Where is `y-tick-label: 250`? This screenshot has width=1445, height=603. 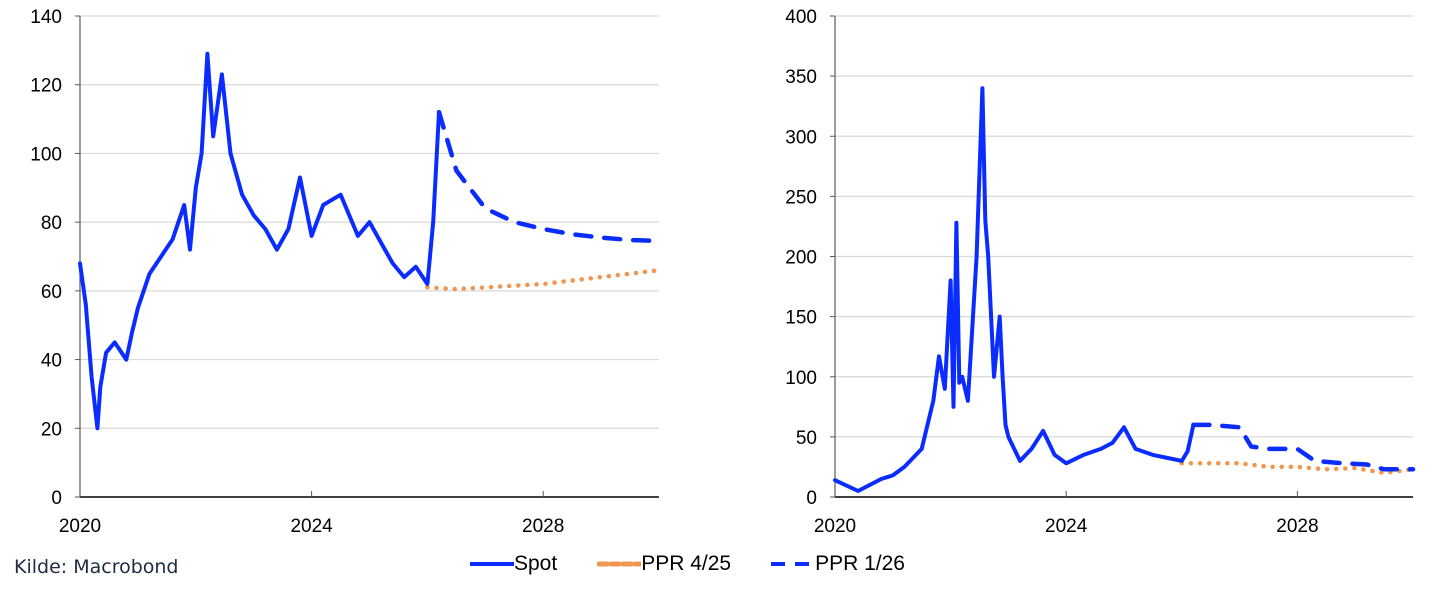 y-tick-label: 250 is located at coordinates (801, 197).